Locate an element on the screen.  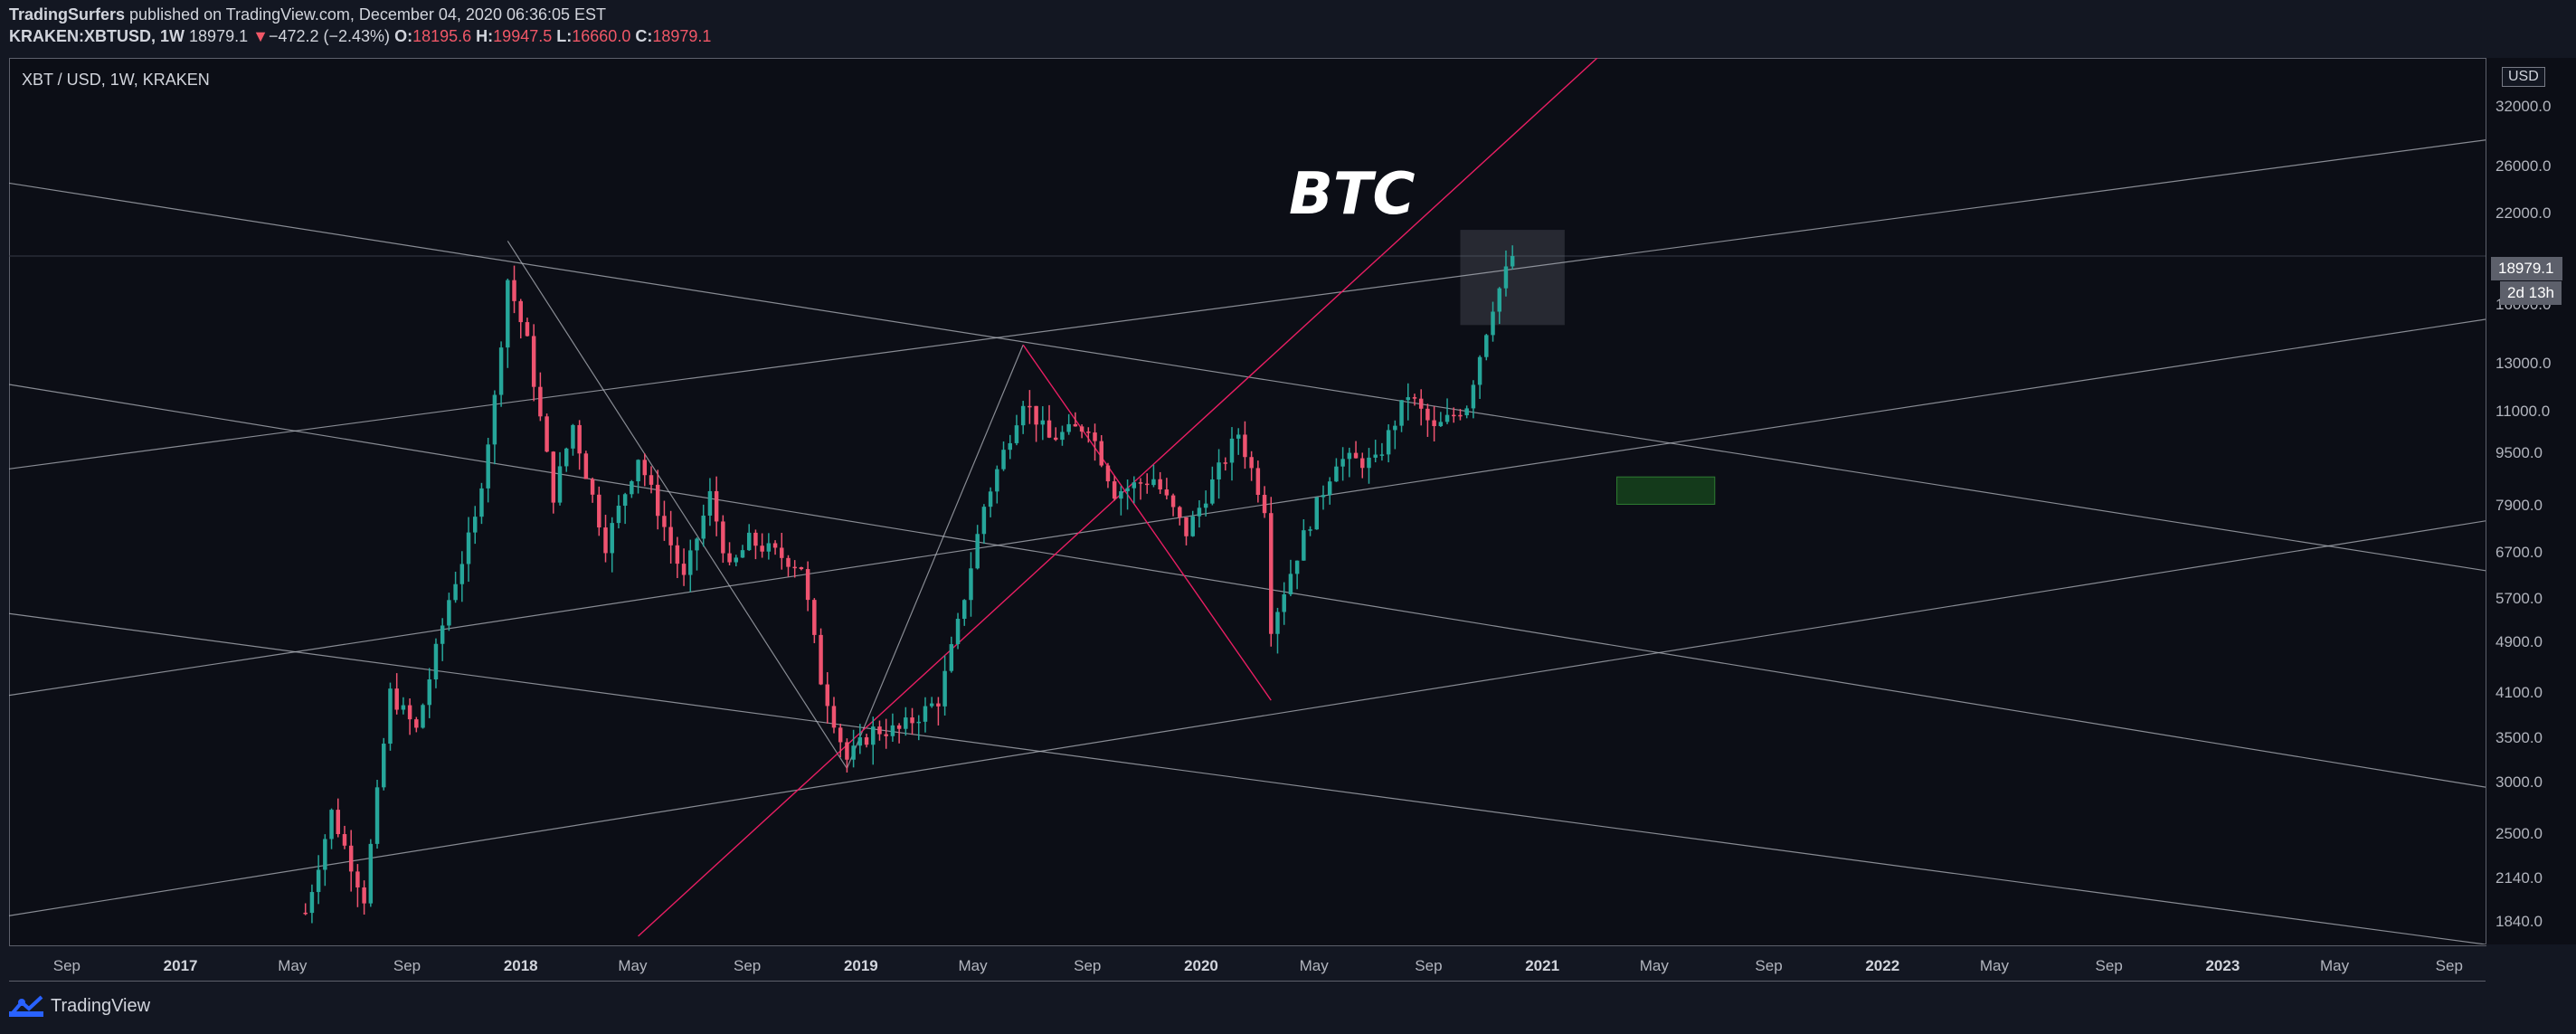
tradingview-logo-icon is located at coordinates (26, 1006).